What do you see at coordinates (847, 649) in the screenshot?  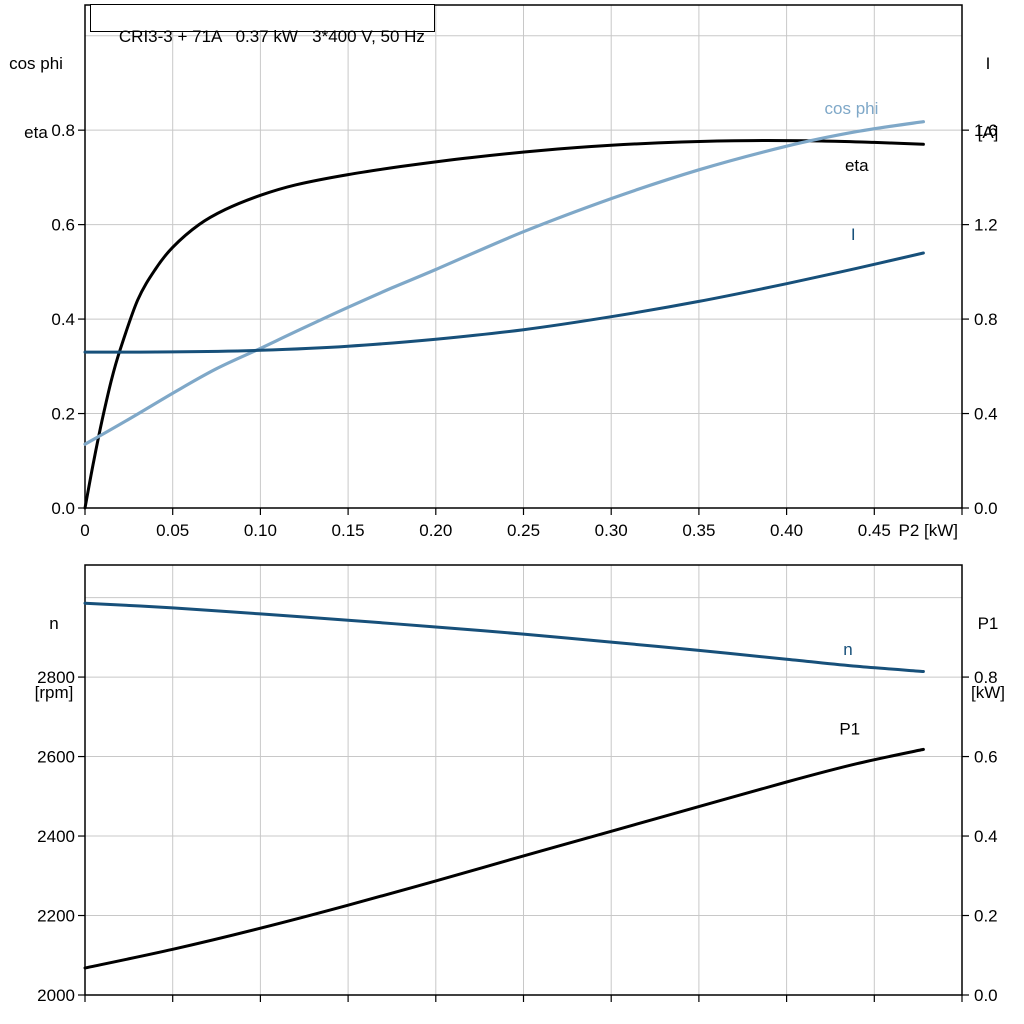 I see `curve-label-speed: n` at bounding box center [847, 649].